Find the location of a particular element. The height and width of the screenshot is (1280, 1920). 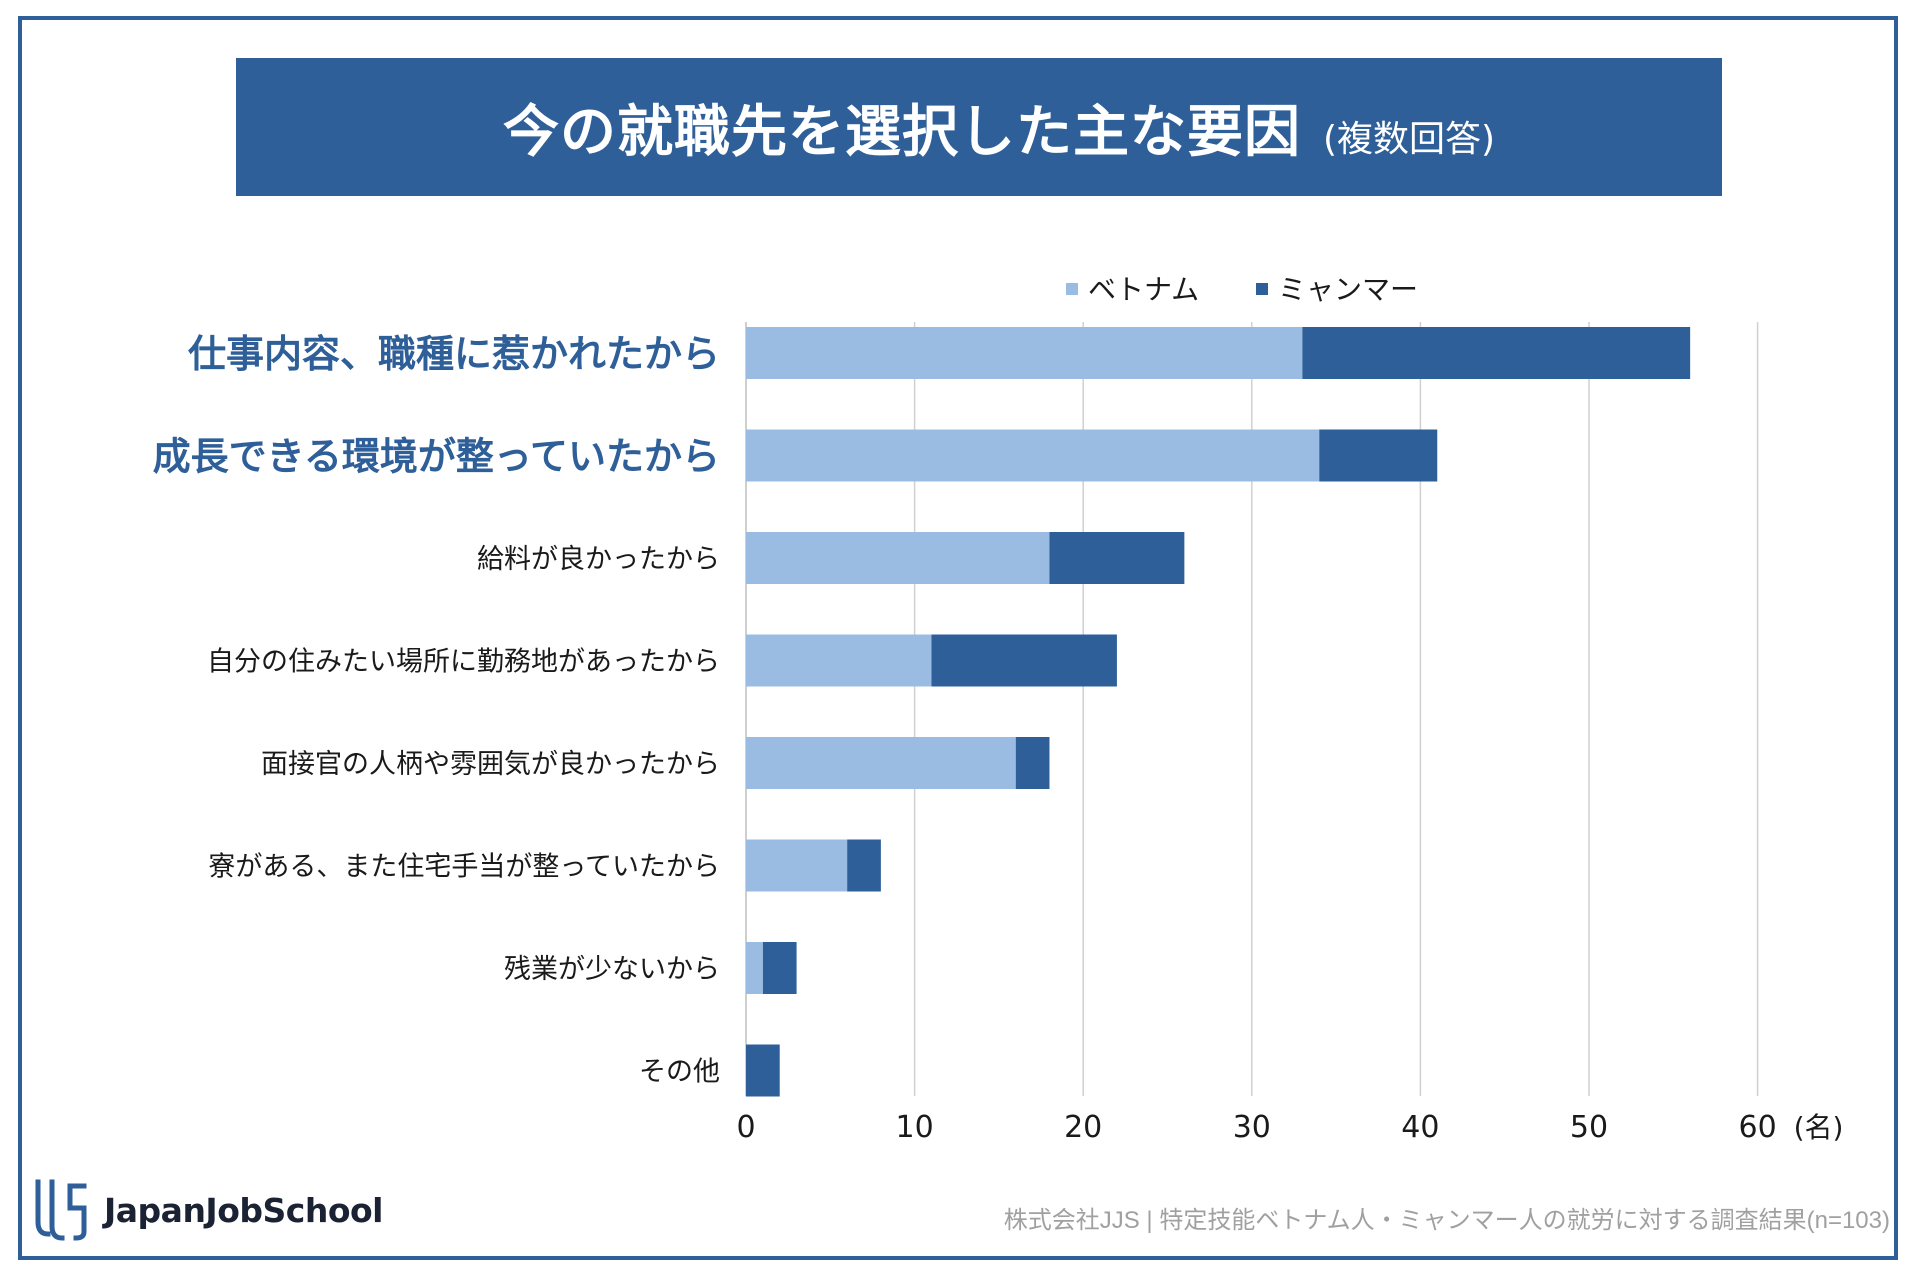

x-unit-label: (名) is located at coordinates (1819, 1127).